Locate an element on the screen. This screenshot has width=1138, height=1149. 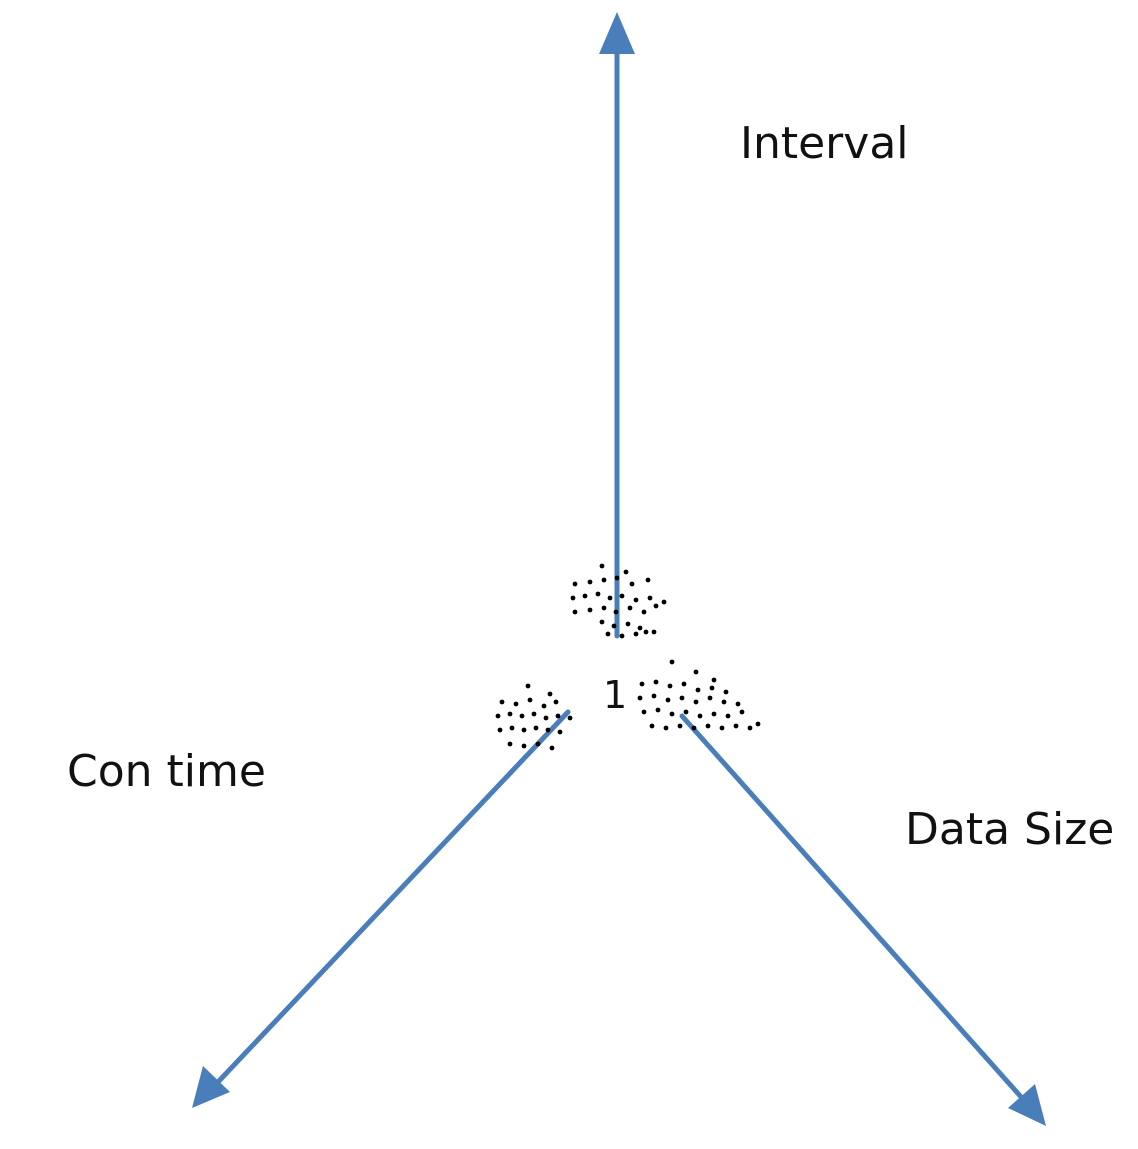
con-time-axis-line is located at coordinates (393, 897).